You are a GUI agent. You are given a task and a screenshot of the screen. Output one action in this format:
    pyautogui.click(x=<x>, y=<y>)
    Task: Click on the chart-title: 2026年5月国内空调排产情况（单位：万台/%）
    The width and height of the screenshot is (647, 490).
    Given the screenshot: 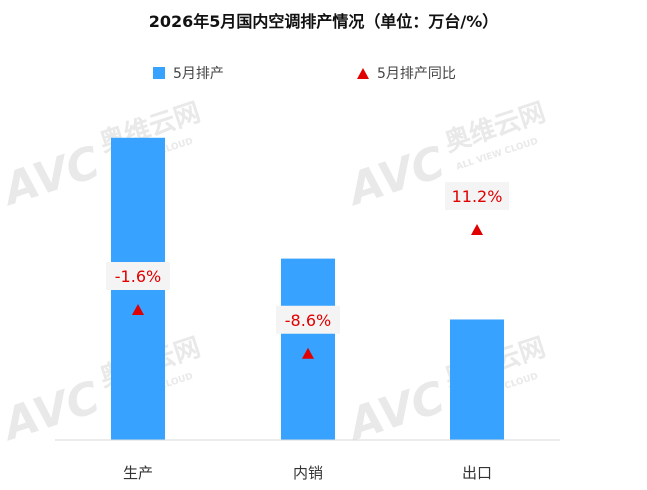 What is the action you would take?
    pyautogui.click(x=323, y=21)
    